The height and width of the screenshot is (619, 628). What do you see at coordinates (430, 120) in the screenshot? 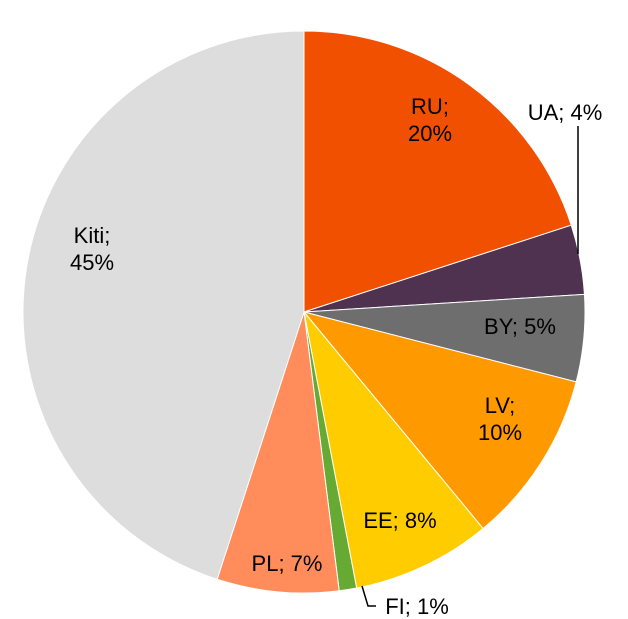
I see `data-label: RU; 20%` at bounding box center [430, 120].